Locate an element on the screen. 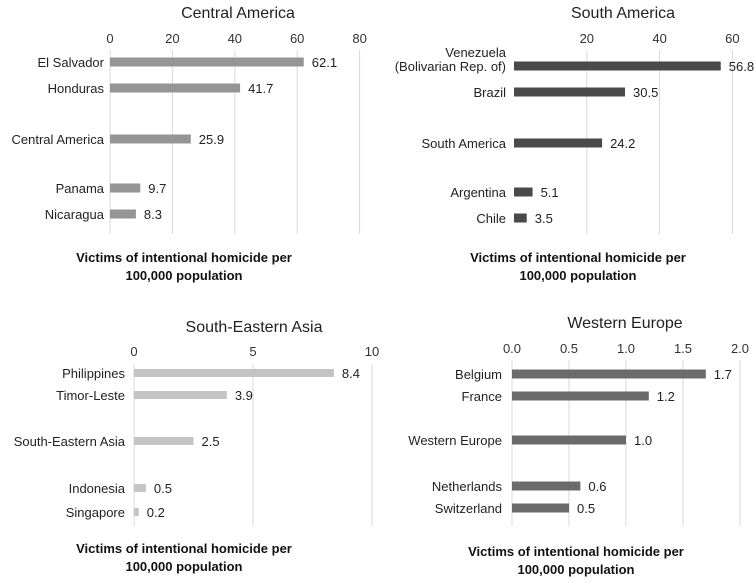  value-label: 8.3 is located at coordinates (153, 214).